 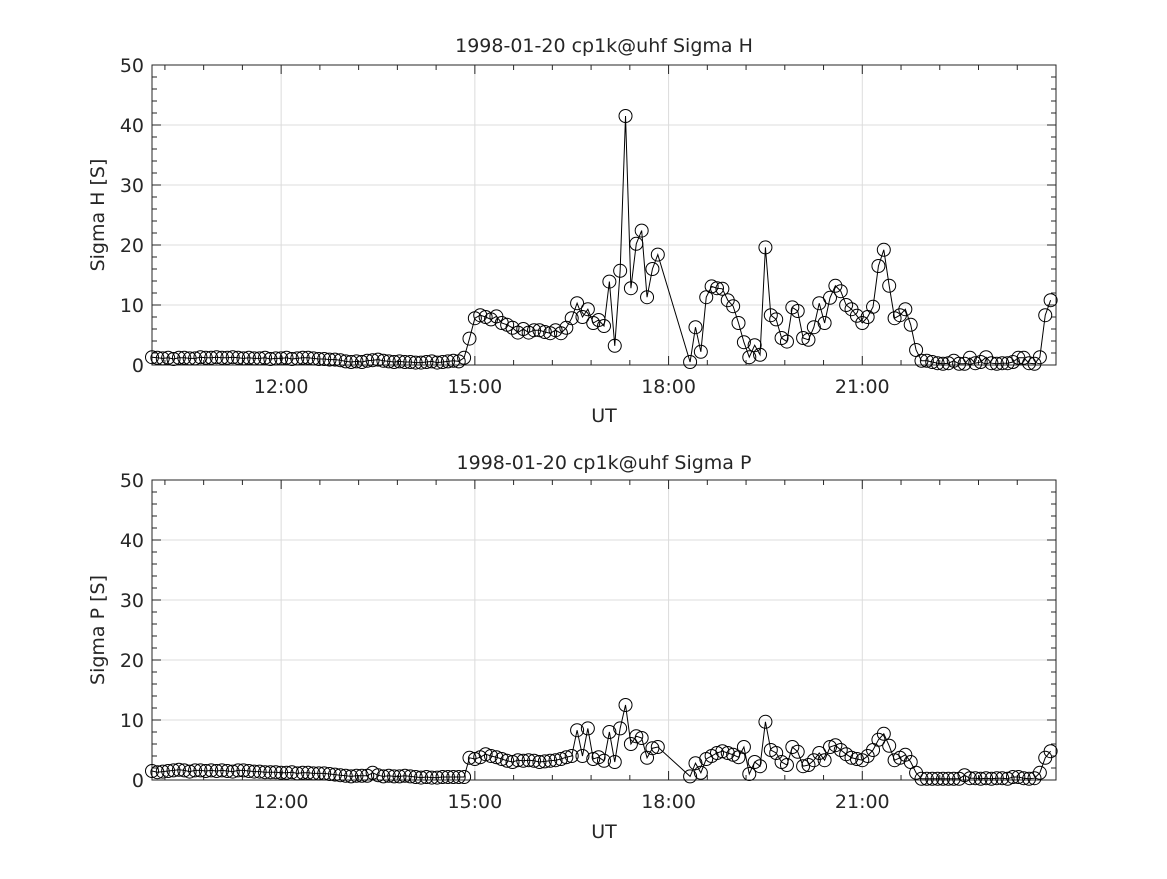 I want to click on sigma-p-ytick-label: 20, so click(x=132, y=661).